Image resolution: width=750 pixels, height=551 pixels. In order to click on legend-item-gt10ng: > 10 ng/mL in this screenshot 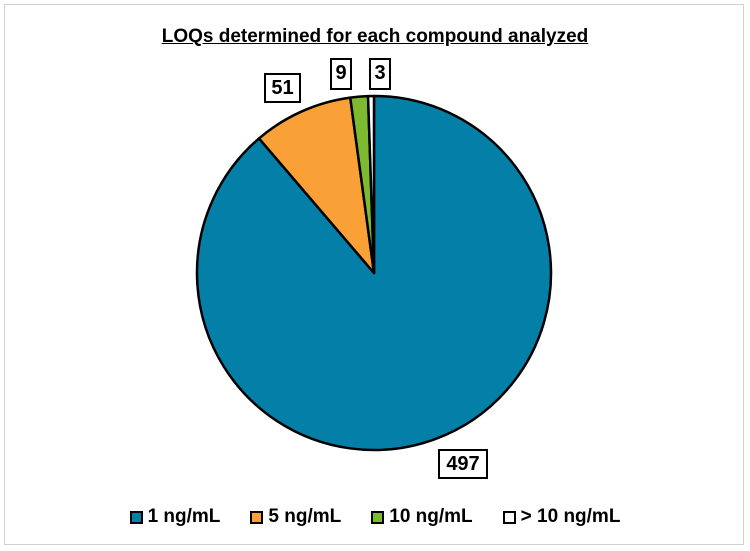, I will do `click(561, 517)`.